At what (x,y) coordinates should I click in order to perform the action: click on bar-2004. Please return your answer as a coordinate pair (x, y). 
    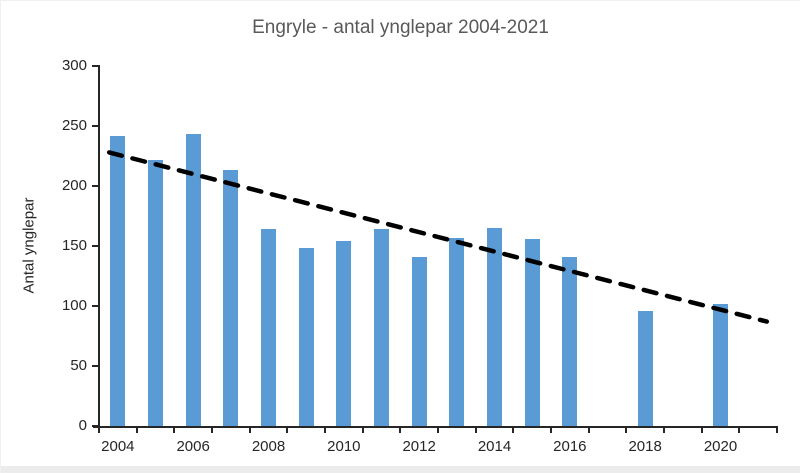
    Looking at the image, I should click on (118, 280).